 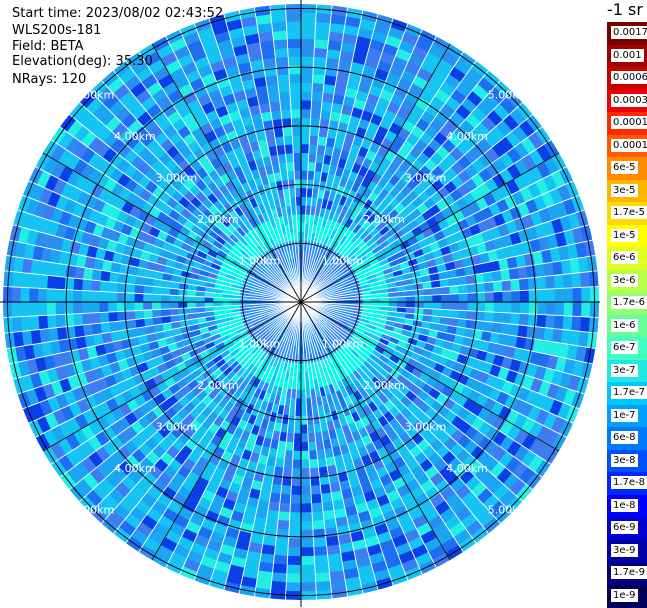 What do you see at coordinates (624, 190) in the screenshot?
I see `colorbar-tick-label: 3e-5` at bounding box center [624, 190].